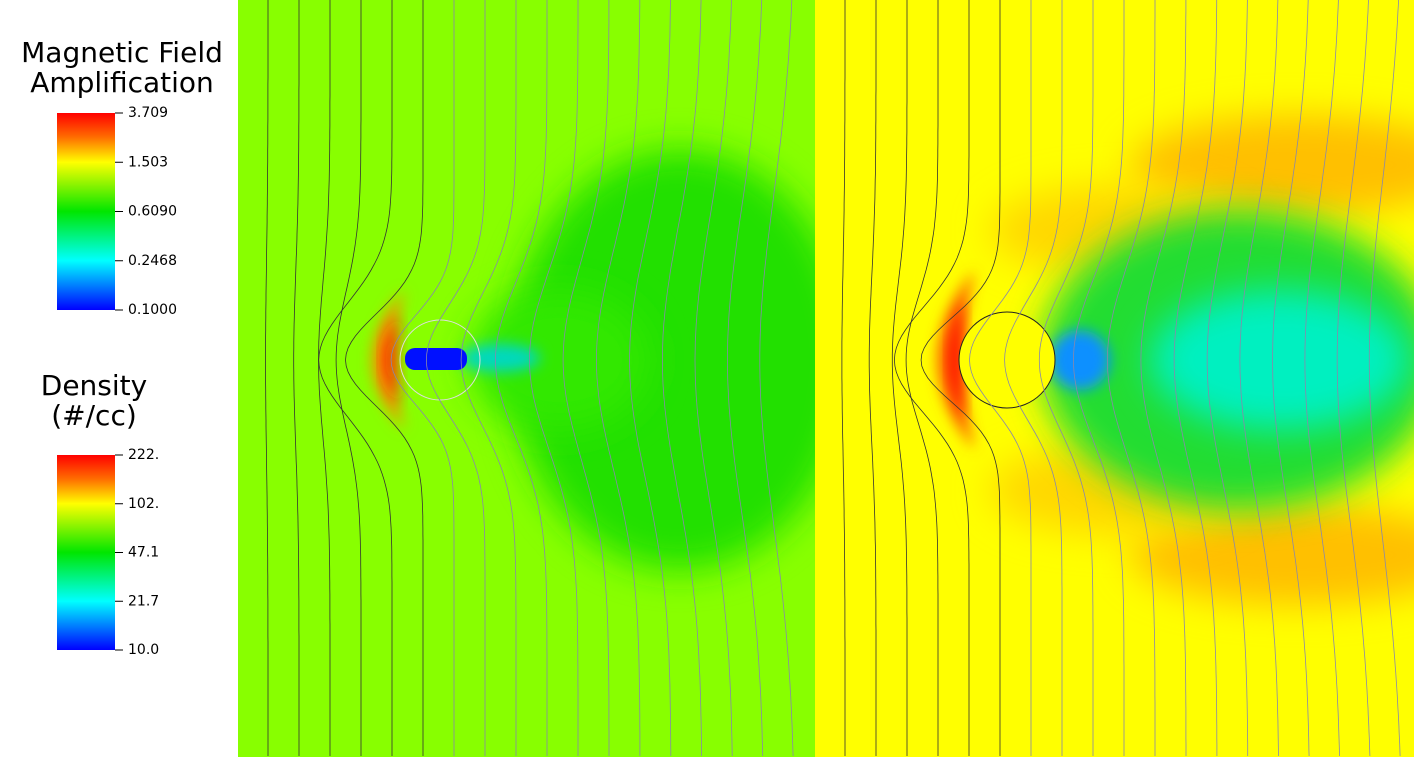 The height and width of the screenshot is (757, 1414). What do you see at coordinates (152, 261) in the screenshot?
I see `tick-label: 0.2468` at bounding box center [152, 261].